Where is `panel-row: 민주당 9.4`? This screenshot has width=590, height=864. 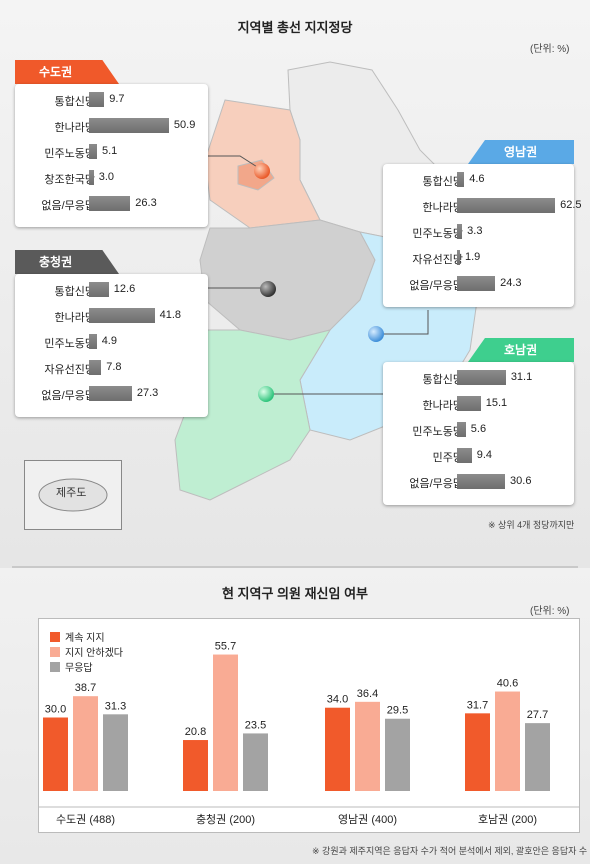 panel-row: 민주당 9.4 is located at coordinates (478, 456).